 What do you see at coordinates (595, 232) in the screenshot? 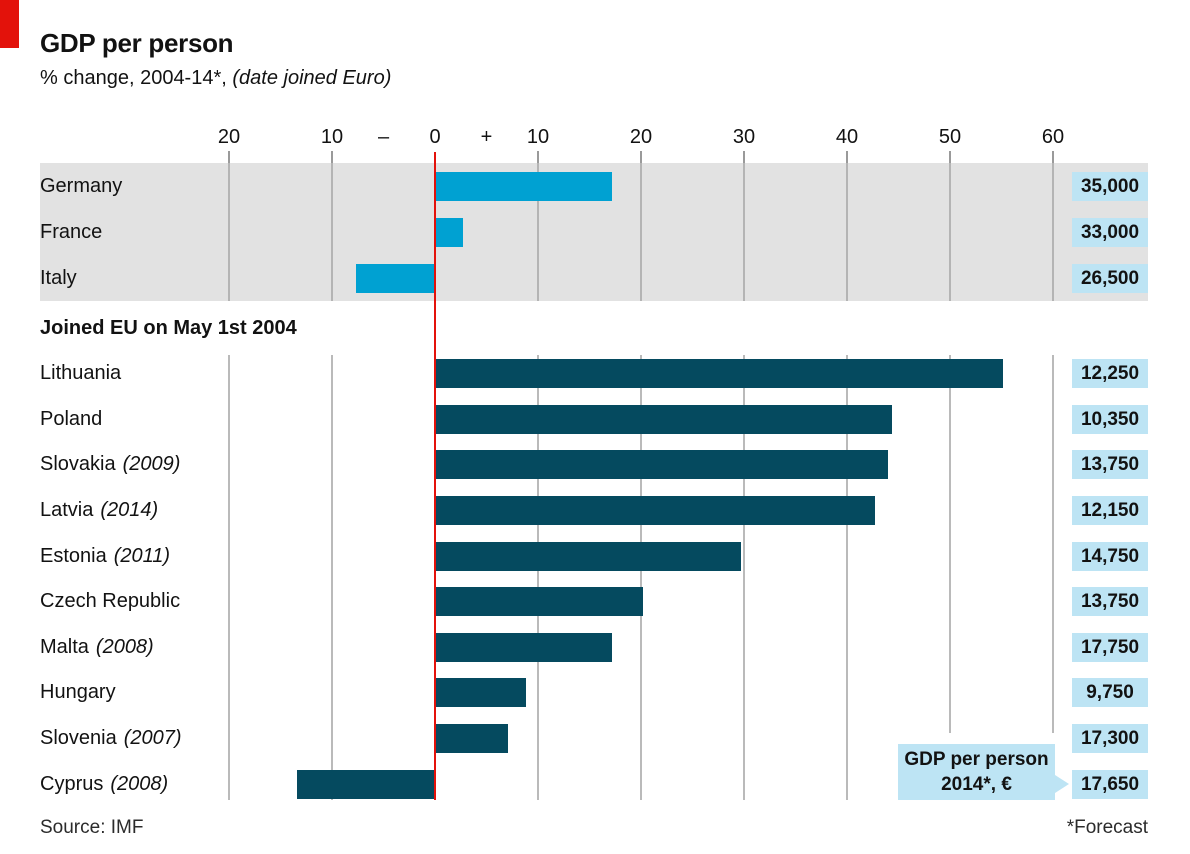
I see `bar-row-france: France 33,000` at bounding box center [595, 232].